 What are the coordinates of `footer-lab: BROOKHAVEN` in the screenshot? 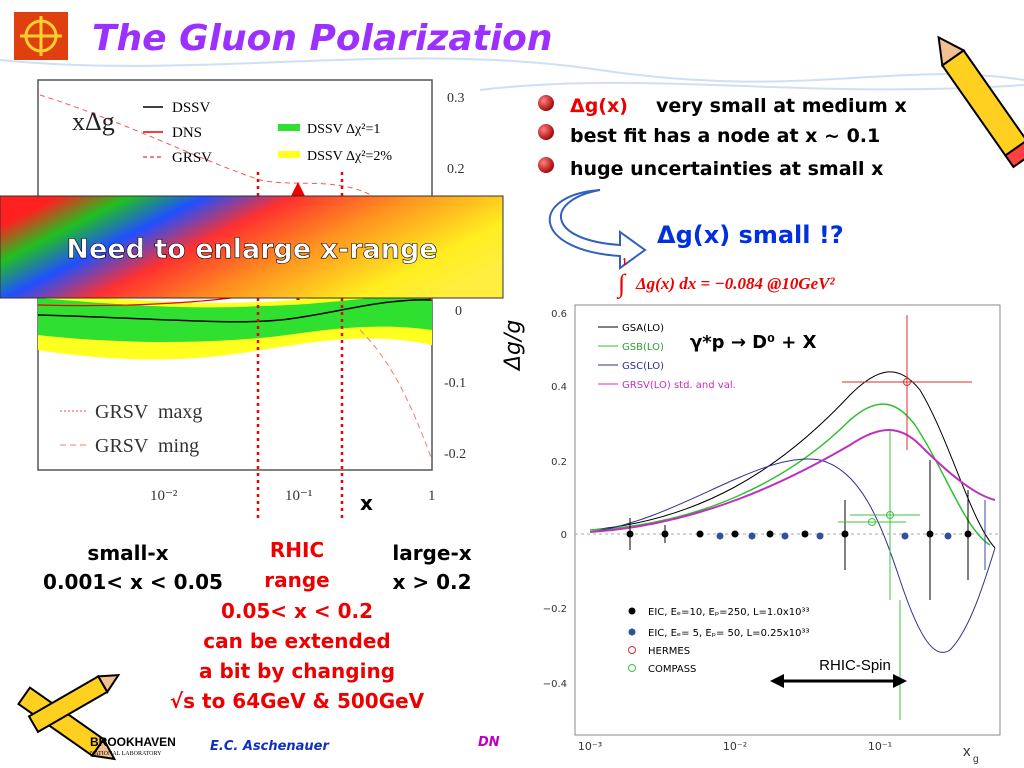 It's located at (133, 742).